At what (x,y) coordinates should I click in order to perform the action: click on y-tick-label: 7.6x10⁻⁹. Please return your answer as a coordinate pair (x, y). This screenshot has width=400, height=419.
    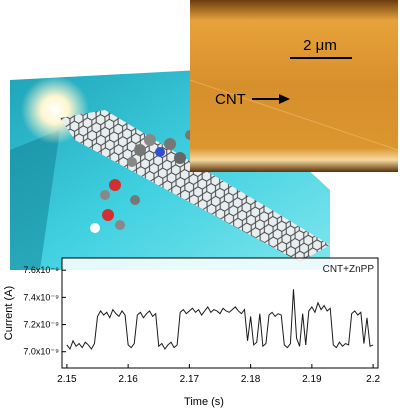
    Looking at the image, I should click on (41, 270).